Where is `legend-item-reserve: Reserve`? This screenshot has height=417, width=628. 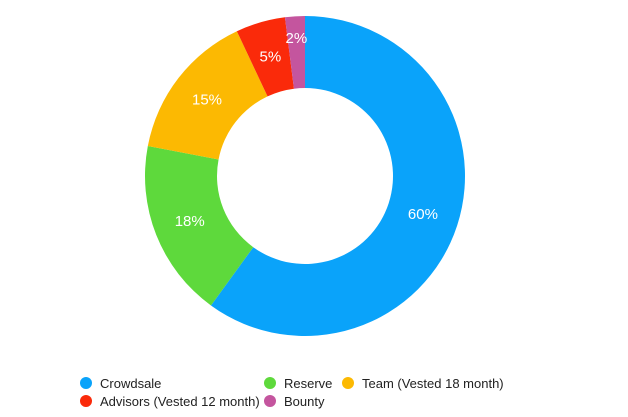 legend-item-reserve: Reserve is located at coordinates (298, 383).